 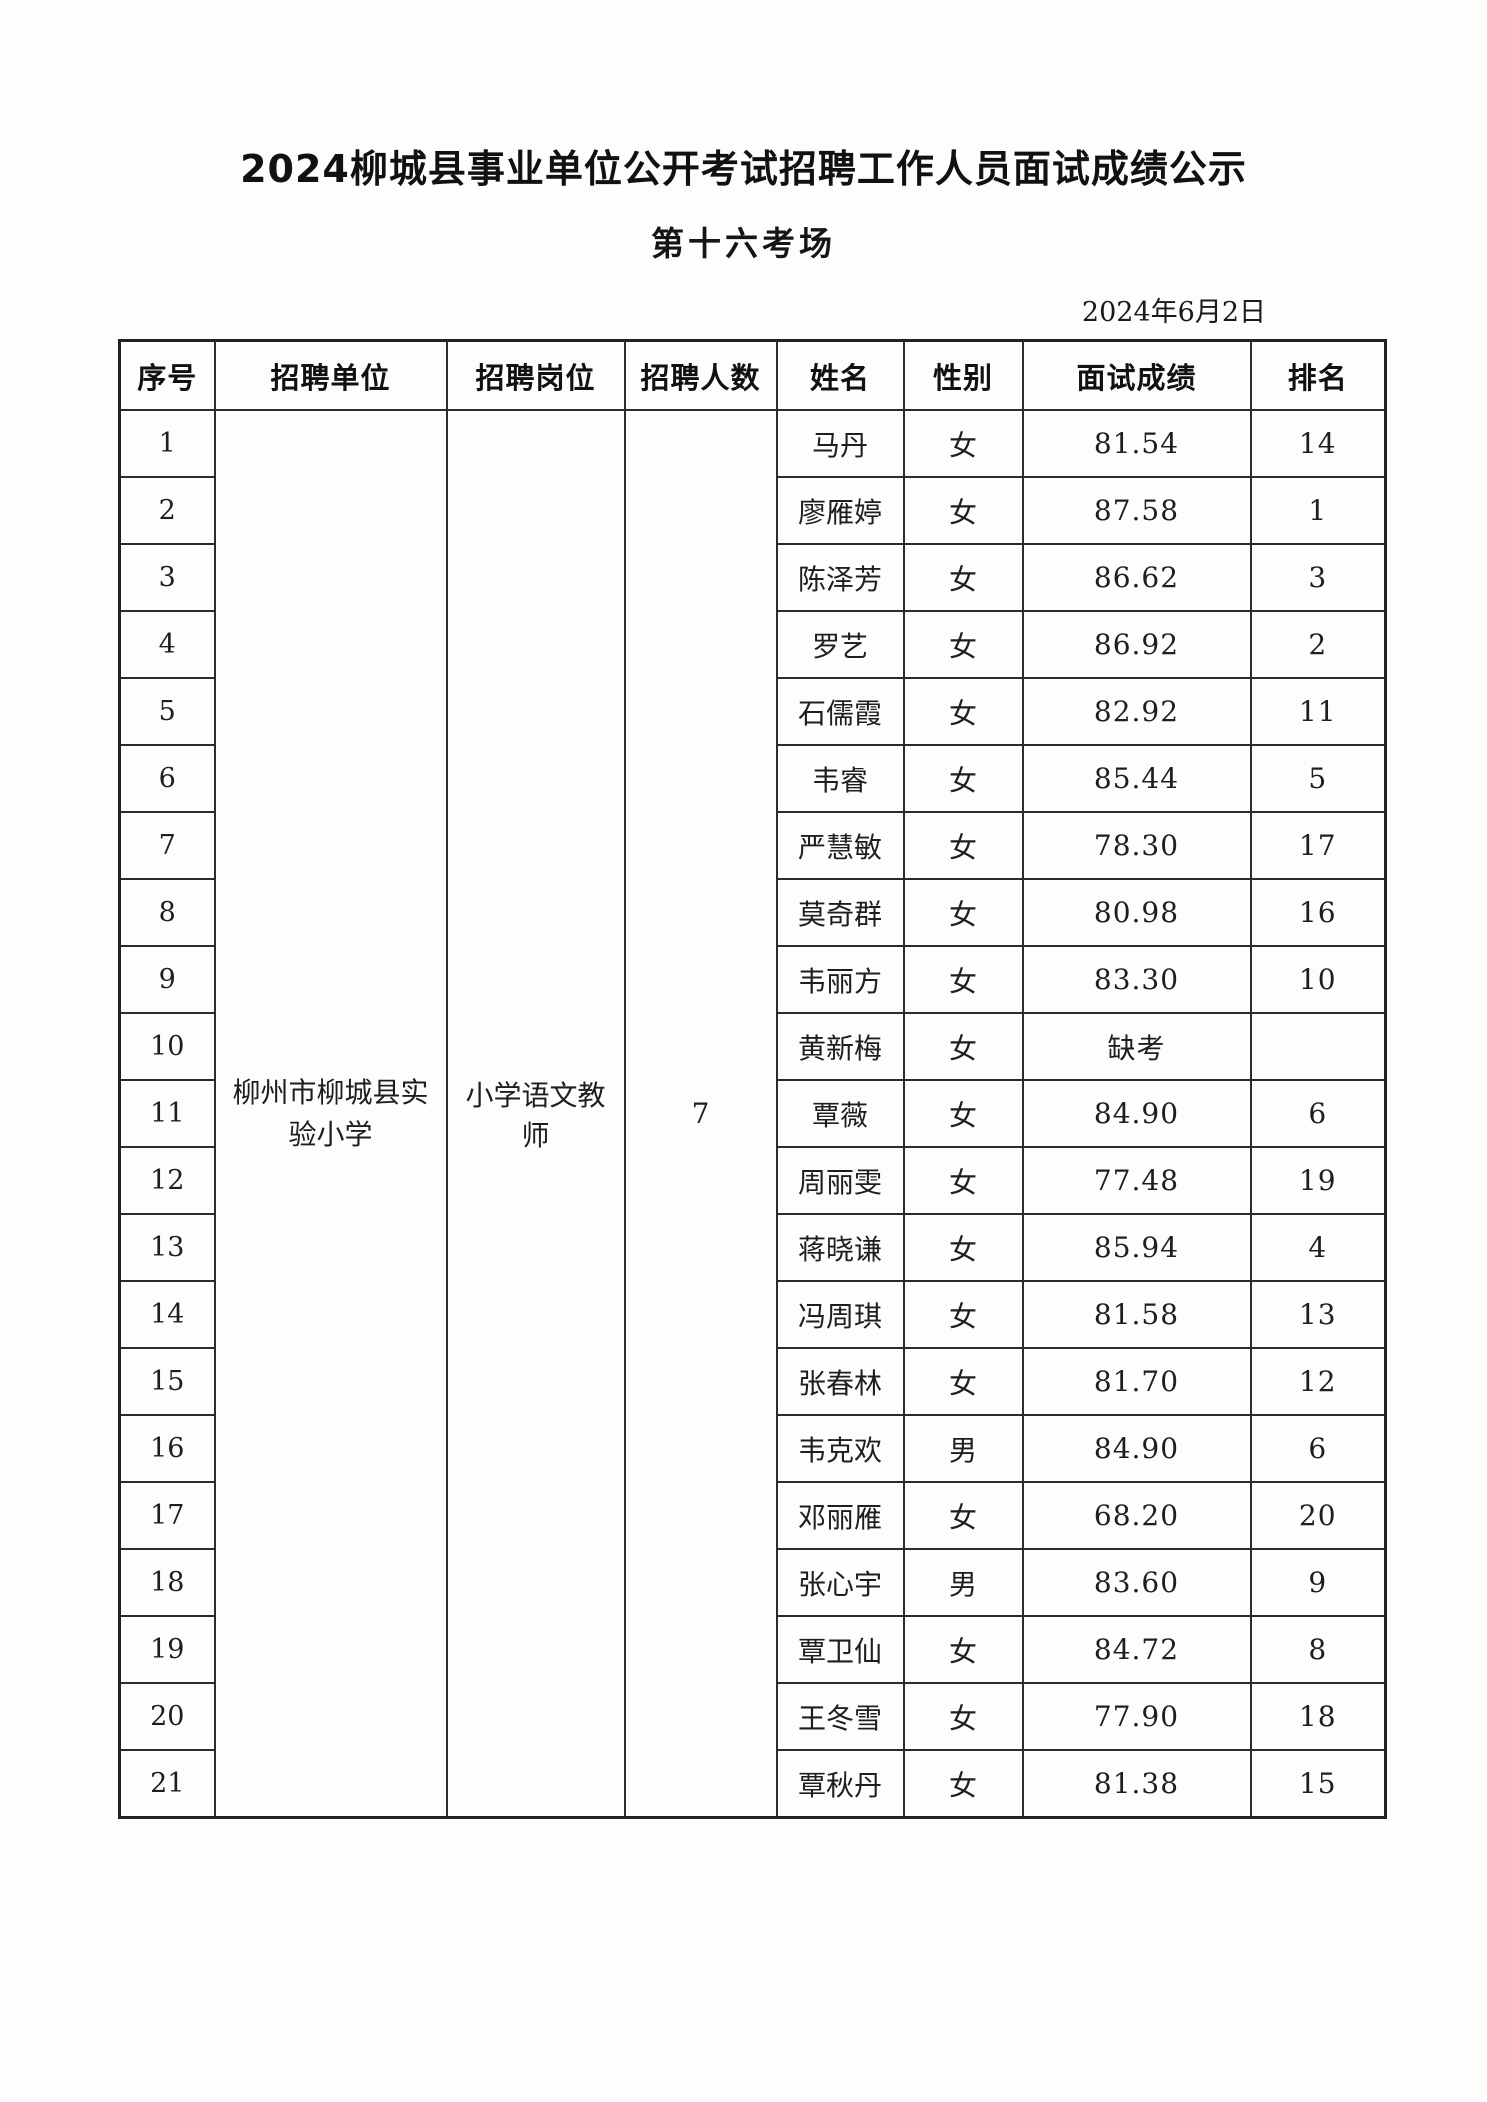 What do you see at coordinates (1318, 645) in the screenshot?
I see `cell-rank: 2` at bounding box center [1318, 645].